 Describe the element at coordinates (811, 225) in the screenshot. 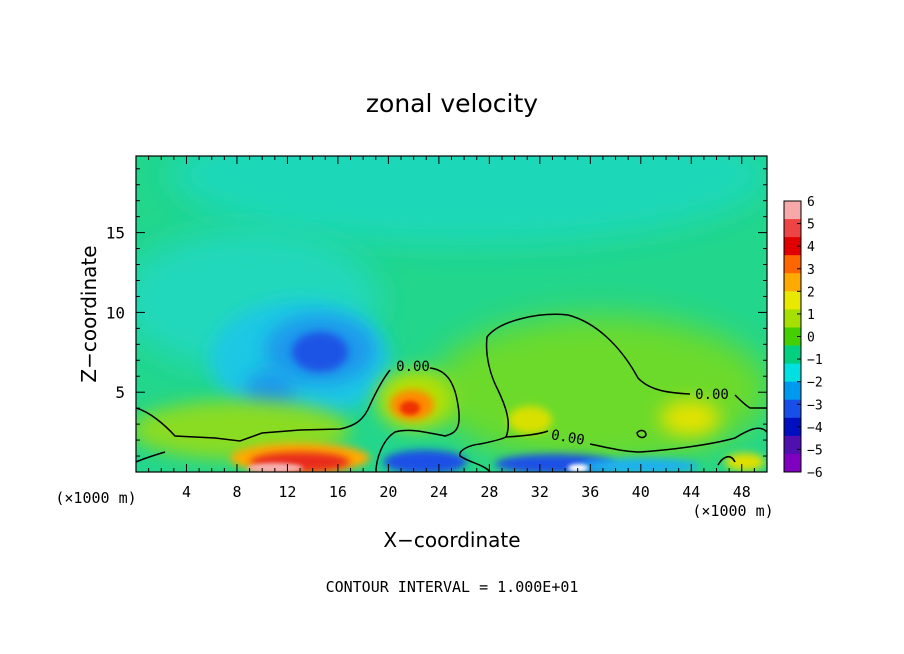

I see `colorbar-tick-label: 5` at that location.